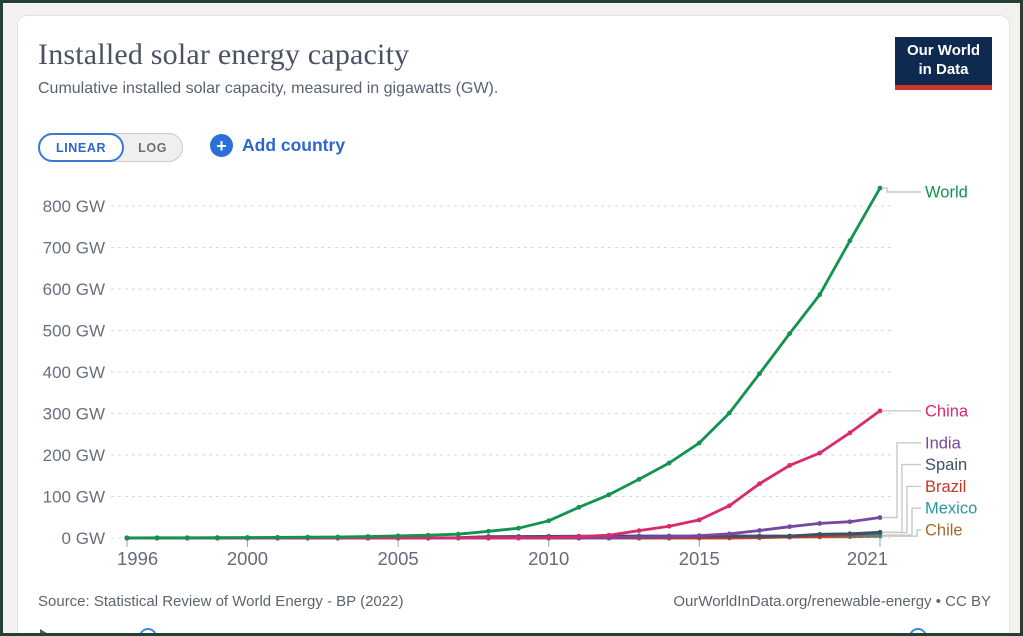 The image size is (1023, 636). Describe the element at coordinates (83, 538) in the screenshot. I see `y-axis-tick-label: 0 GW` at that location.